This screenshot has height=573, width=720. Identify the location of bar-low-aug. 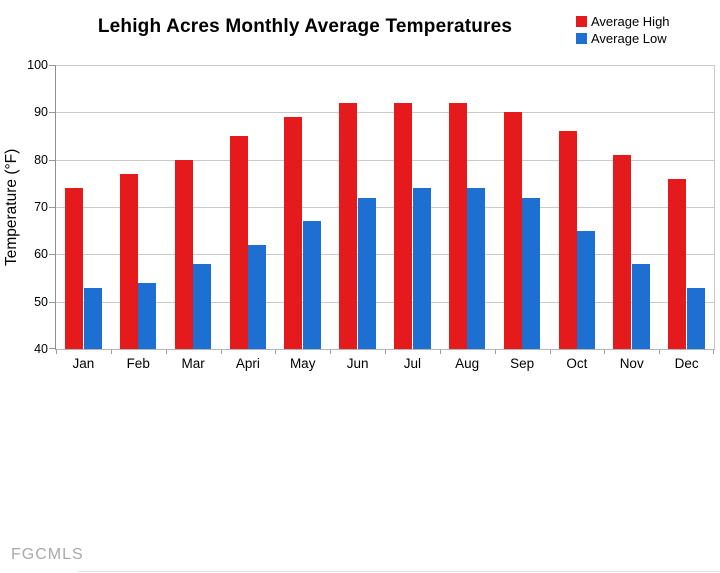
(476, 268).